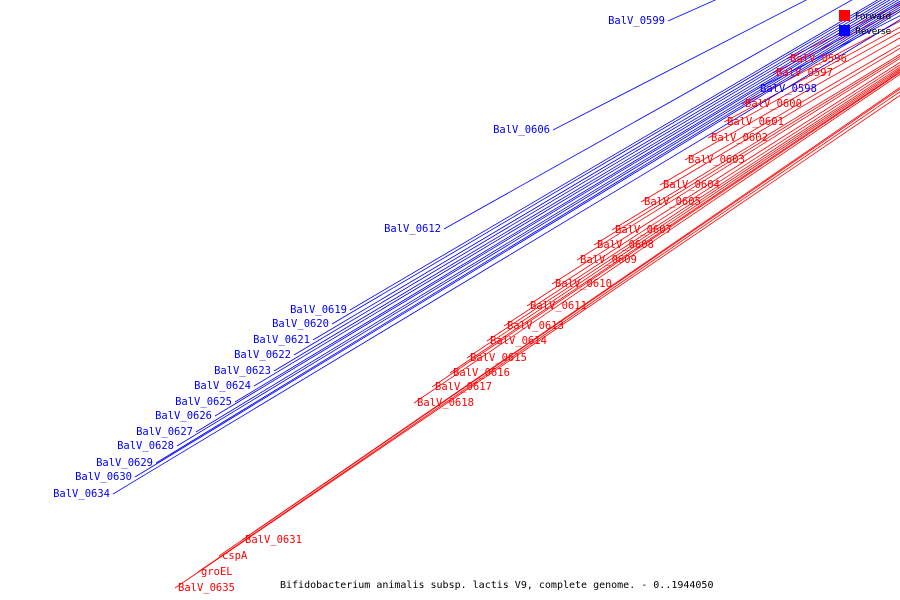  I want to click on gene-balv-0614-label: BalV_0614, so click(518, 341).